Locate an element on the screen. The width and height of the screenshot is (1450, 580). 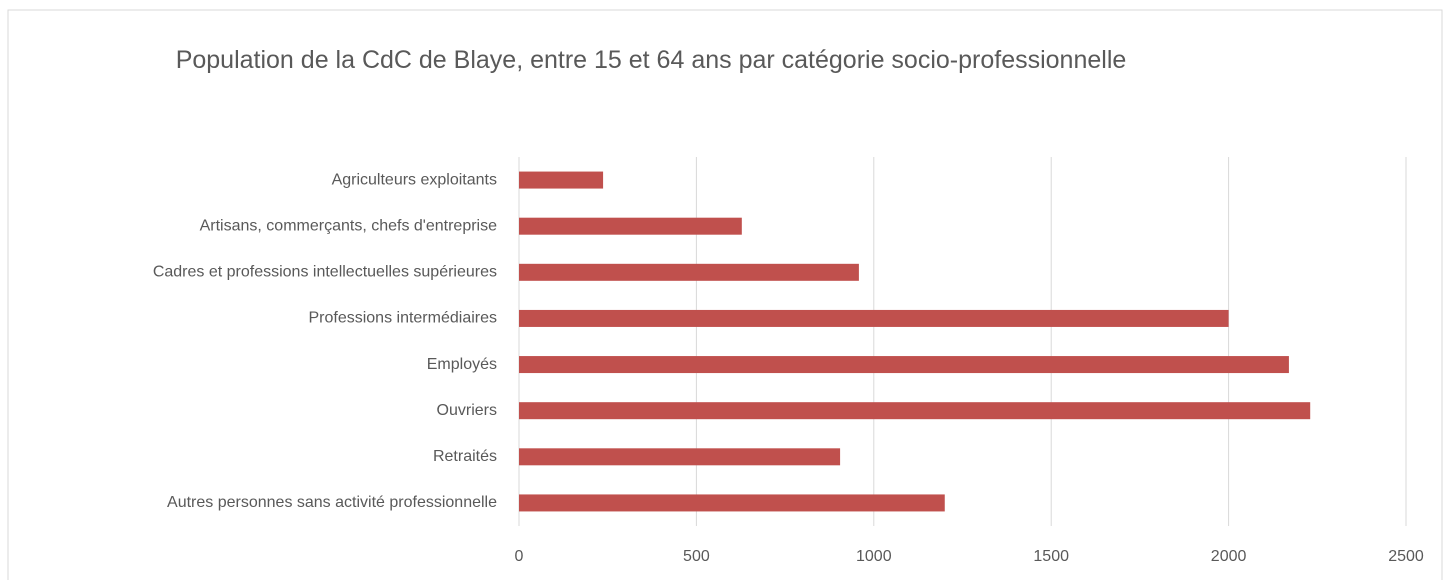
y-tick-label: Retraités is located at coordinates (465, 456).